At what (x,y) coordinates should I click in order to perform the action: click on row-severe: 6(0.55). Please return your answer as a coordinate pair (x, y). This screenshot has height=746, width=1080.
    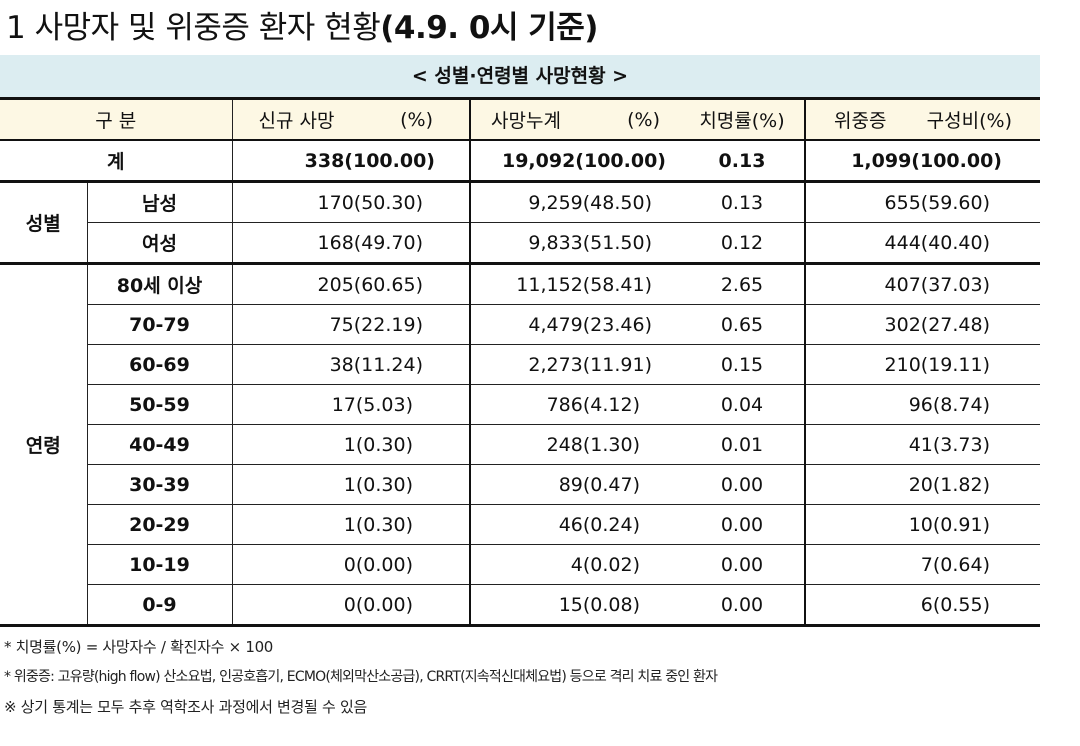
    Looking at the image, I should click on (922, 605).